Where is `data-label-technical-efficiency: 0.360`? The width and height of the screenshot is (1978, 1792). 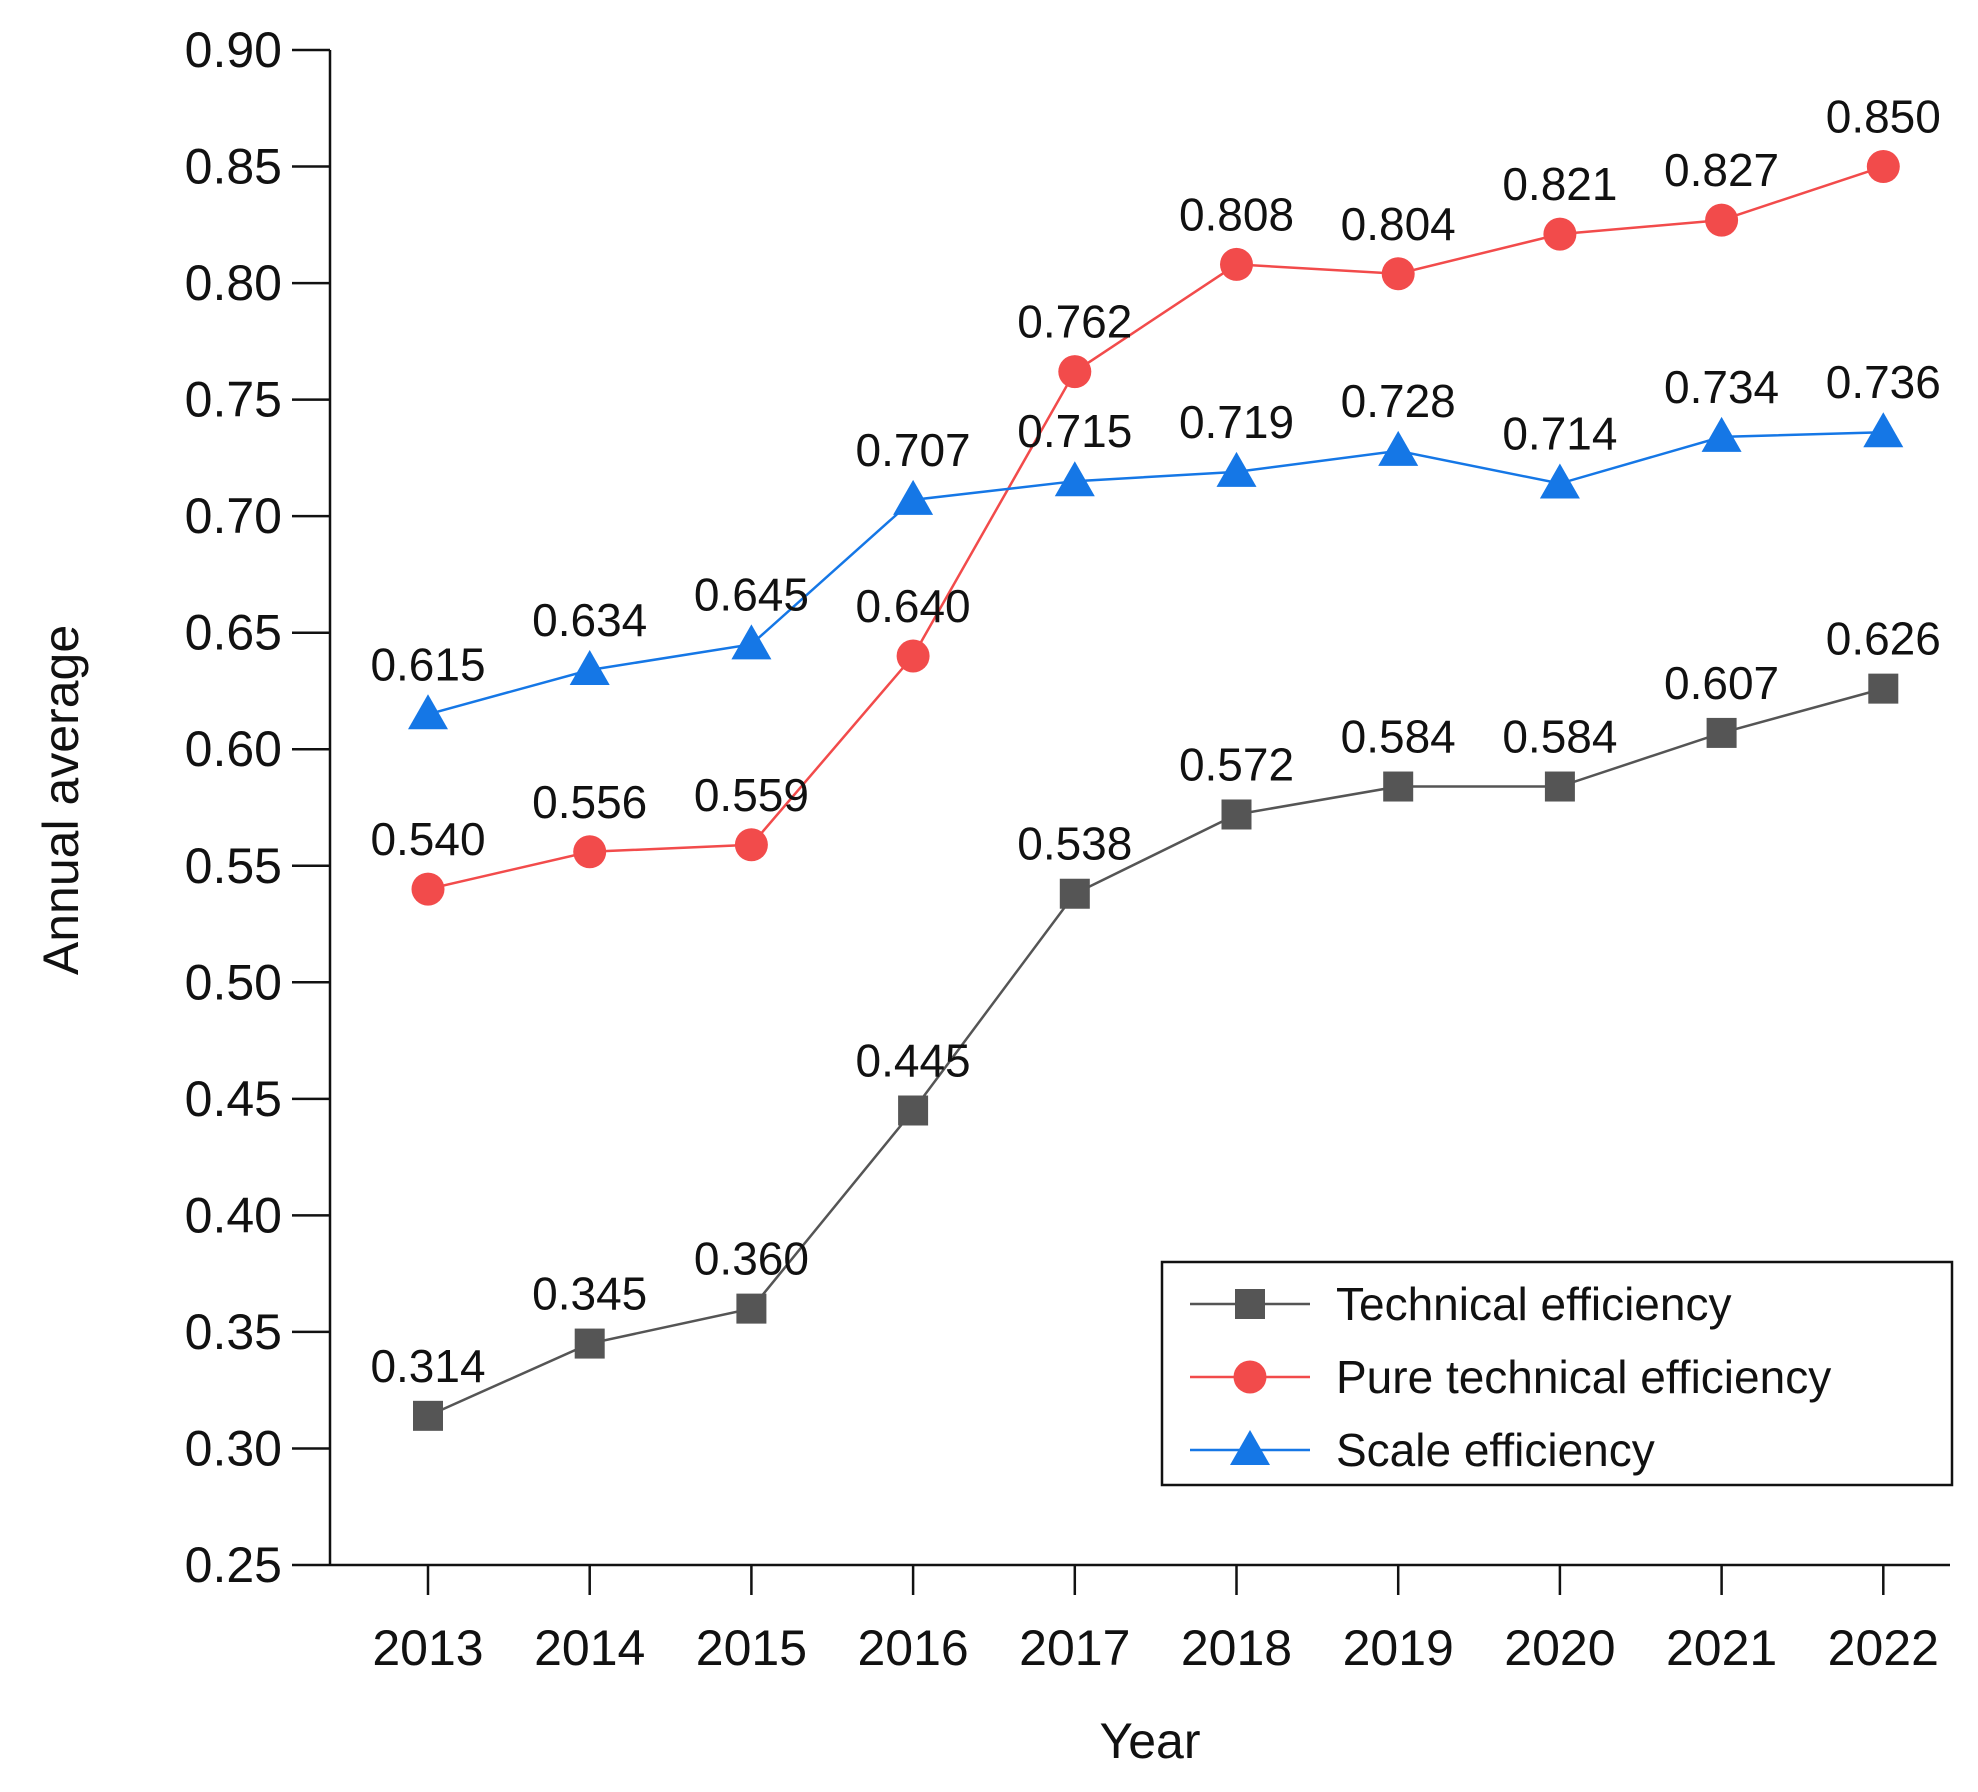
data-label-technical-efficiency: 0.360 is located at coordinates (751, 1259).